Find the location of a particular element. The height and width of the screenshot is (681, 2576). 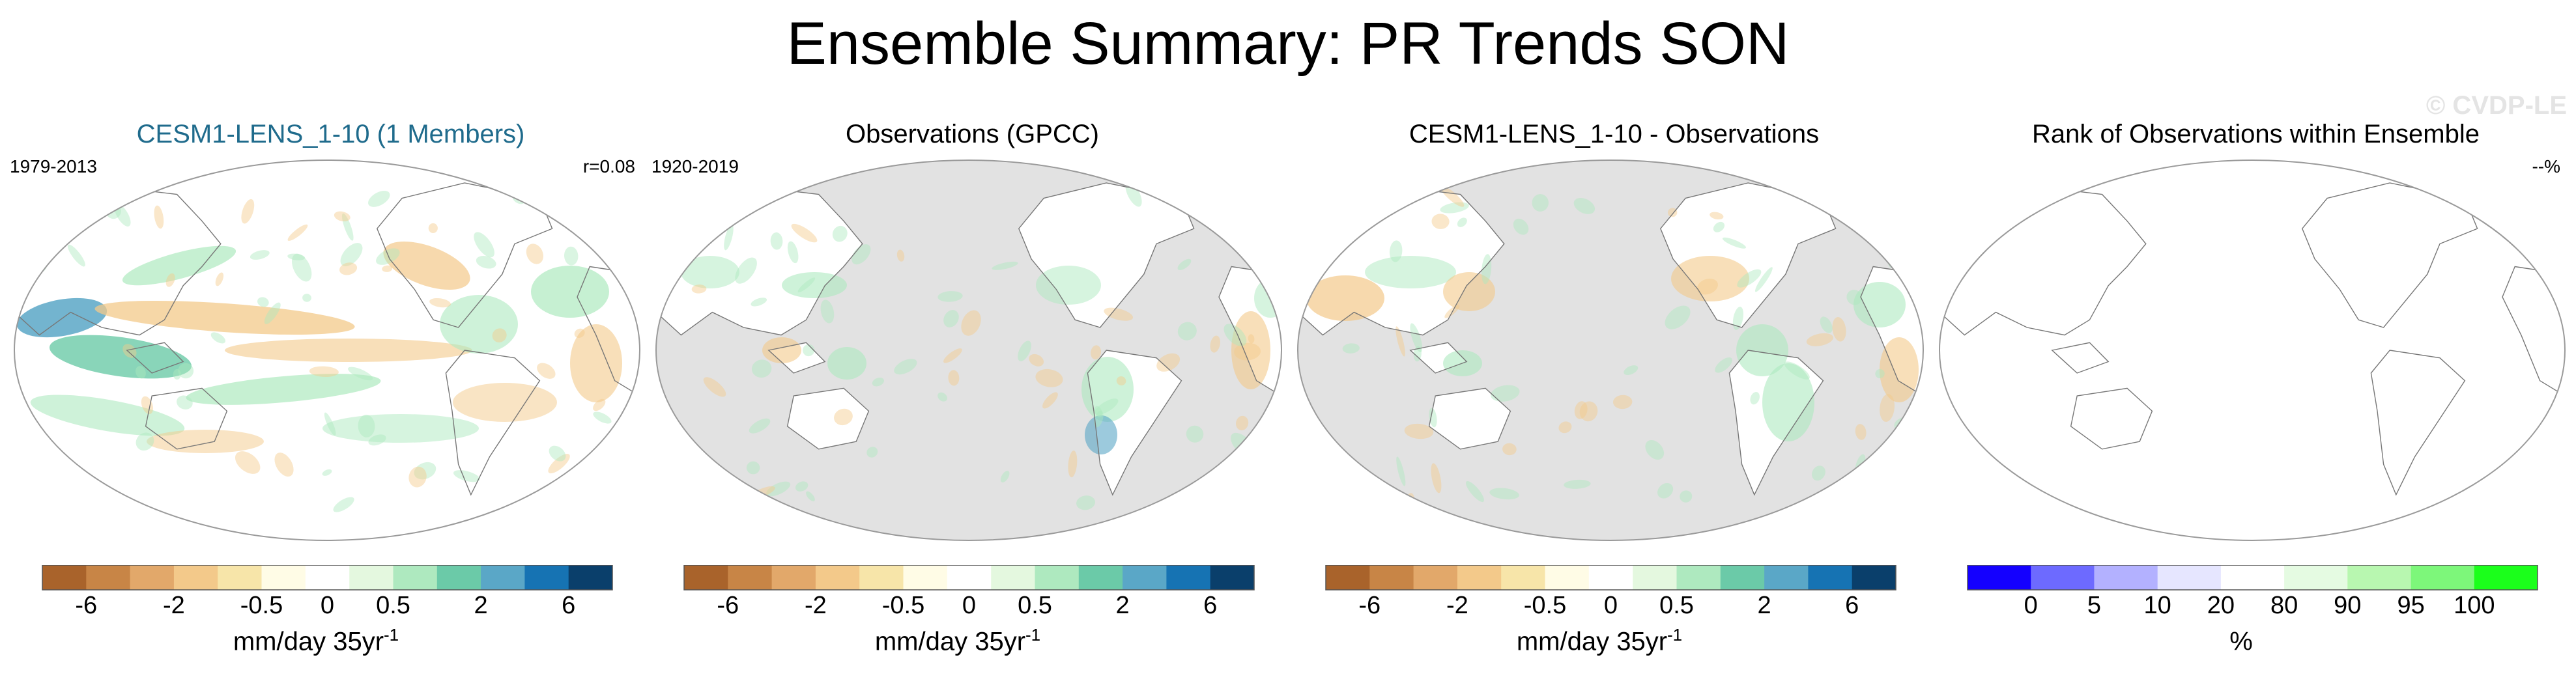

rank-summary-label: --% is located at coordinates (2546, 166).